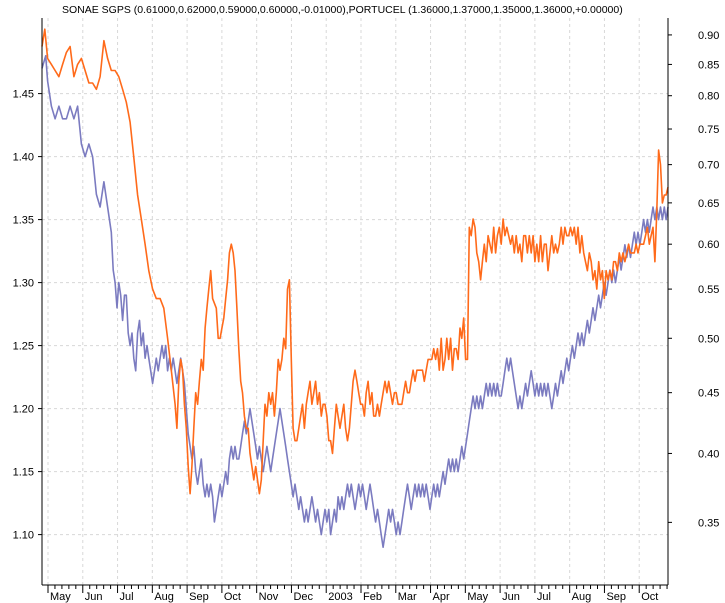 Image resolution: width=725 pixels, height=603 pixels. What do you see at coordinates (340, 597) in the screenshot?
I see `x-tick-label: 2003` at bounding box center [340, 597].